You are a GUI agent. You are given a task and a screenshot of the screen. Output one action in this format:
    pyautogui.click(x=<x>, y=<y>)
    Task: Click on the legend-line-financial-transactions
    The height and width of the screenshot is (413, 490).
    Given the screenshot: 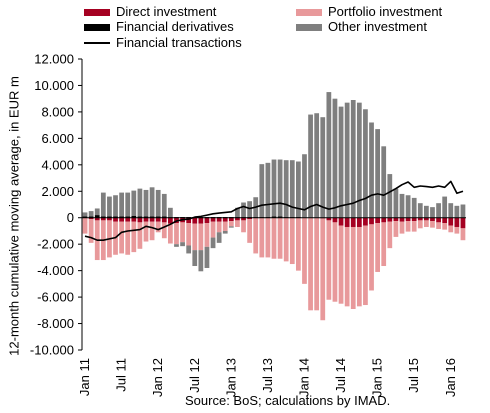 What is the action you would take?
    pyautogui.click(x=97, y=43)
    